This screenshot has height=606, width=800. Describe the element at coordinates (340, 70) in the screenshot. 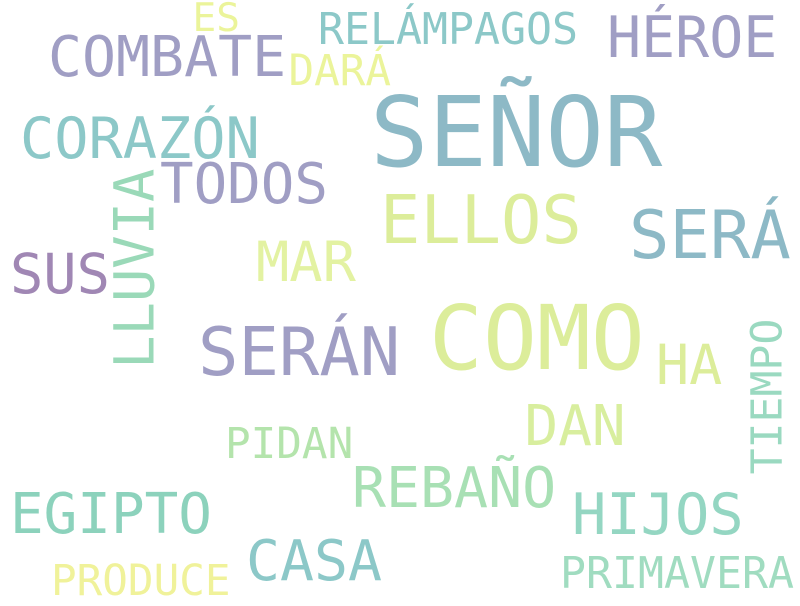

I see `word-dara: DARÁ` at that location.